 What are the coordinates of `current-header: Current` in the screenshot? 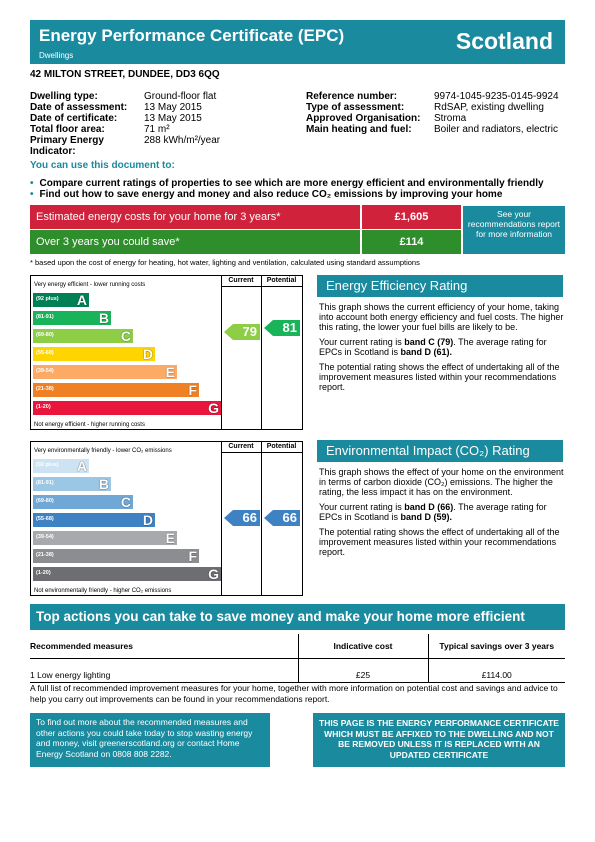 It's located at (241, 446).